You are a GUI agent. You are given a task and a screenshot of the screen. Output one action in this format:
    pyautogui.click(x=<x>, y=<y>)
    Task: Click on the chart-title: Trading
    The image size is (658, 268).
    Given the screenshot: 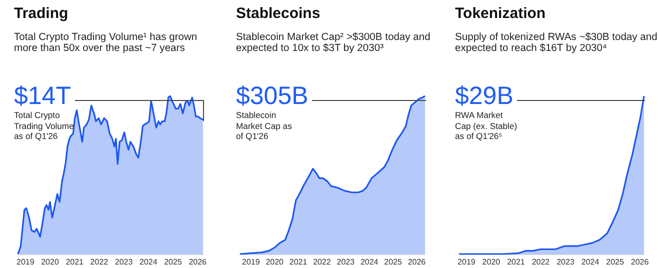 What is the action you would take?
    pyautogui.click(x=41, y=13)
    